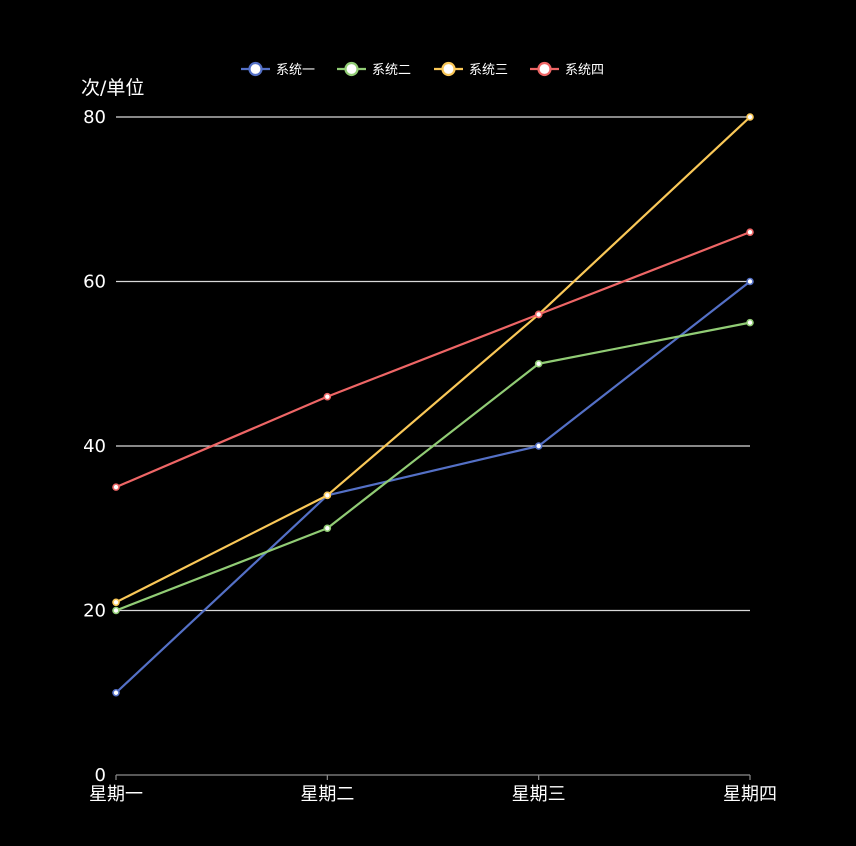 The height and width of the screenshot is (846, 856). Describe the element at coordinates (391, 70) in the screenshot. I see `legend-label: 系统二` at that location.